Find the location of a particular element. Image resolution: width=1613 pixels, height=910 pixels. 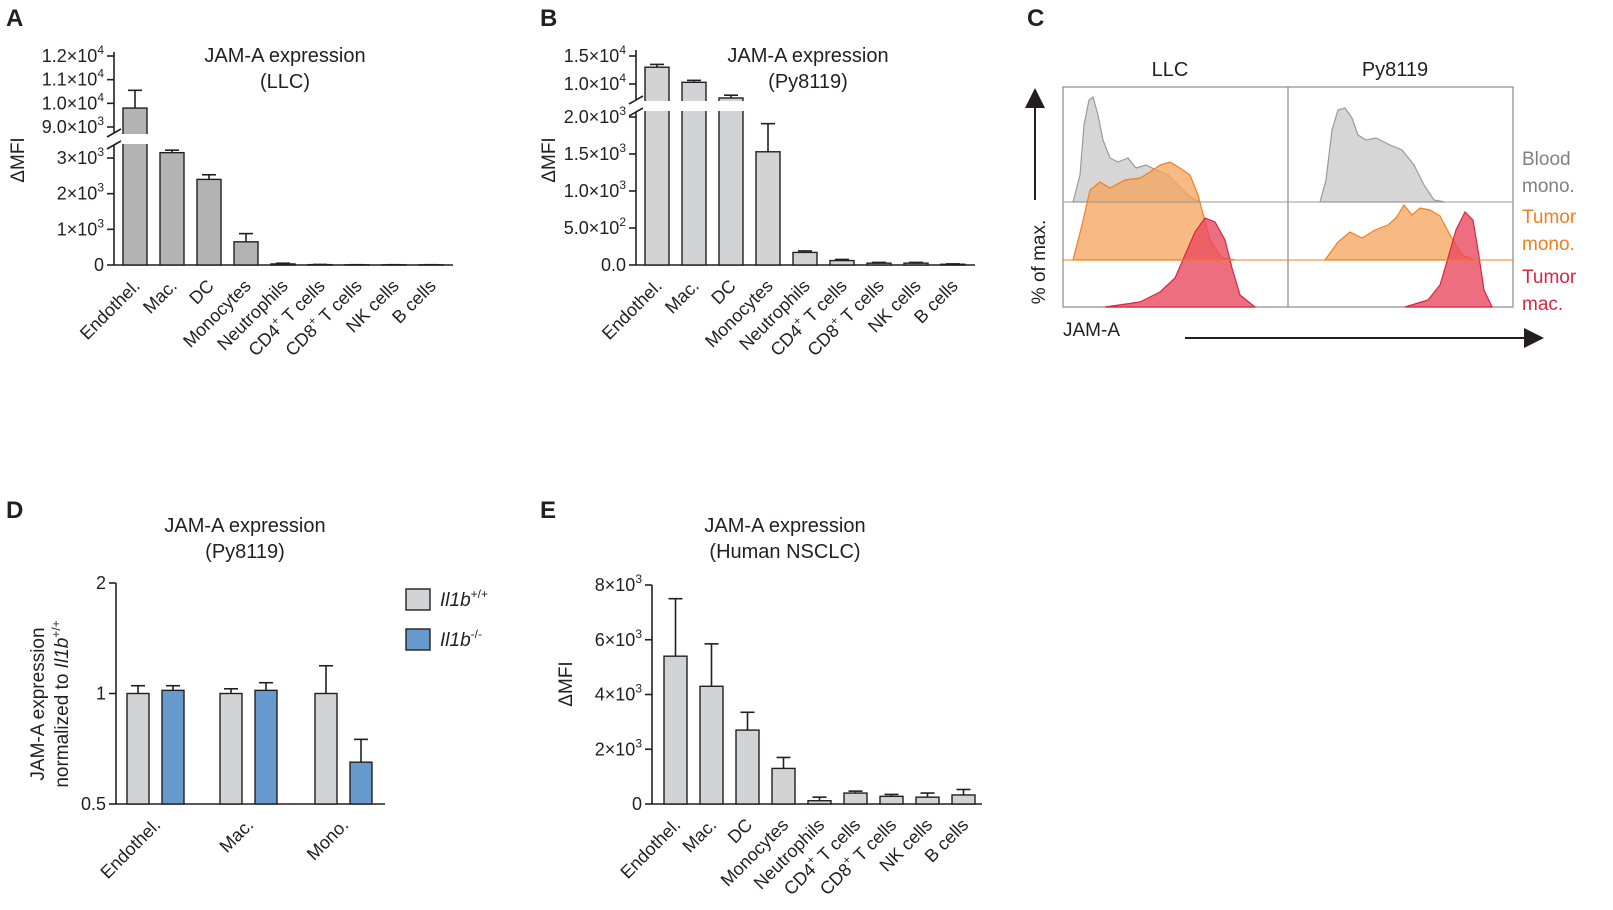

bar-endothel is located at coordinates (135, 186).